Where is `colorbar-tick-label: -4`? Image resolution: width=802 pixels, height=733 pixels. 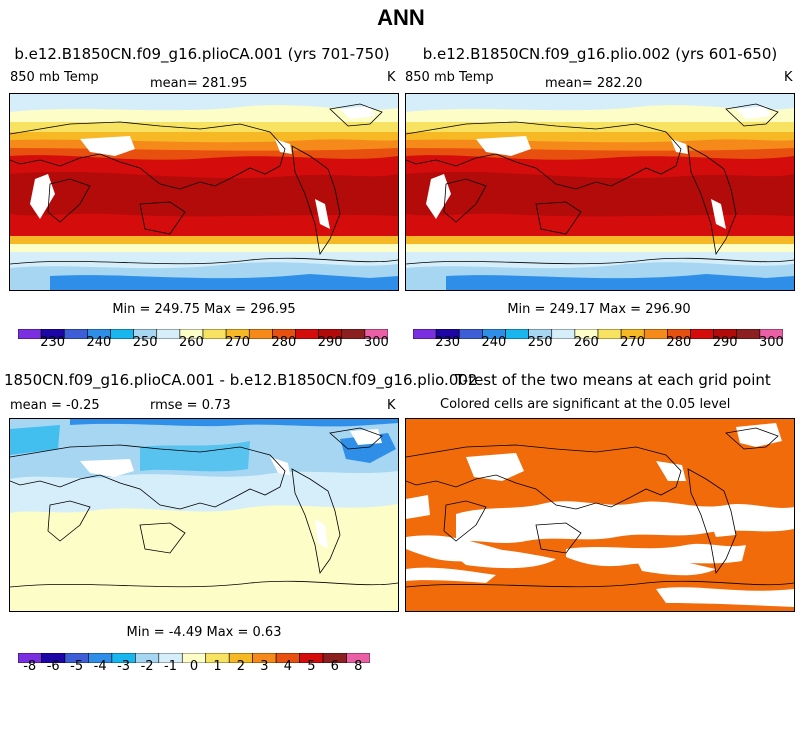
colorbar-tick-label: -4 is located at coordinates (100, 666).